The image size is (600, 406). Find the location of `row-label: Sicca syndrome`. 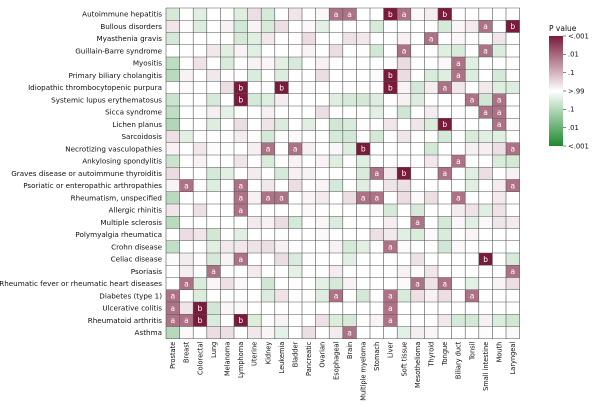

row-label: Sicca syndrome is located at coordinates (133, 112).